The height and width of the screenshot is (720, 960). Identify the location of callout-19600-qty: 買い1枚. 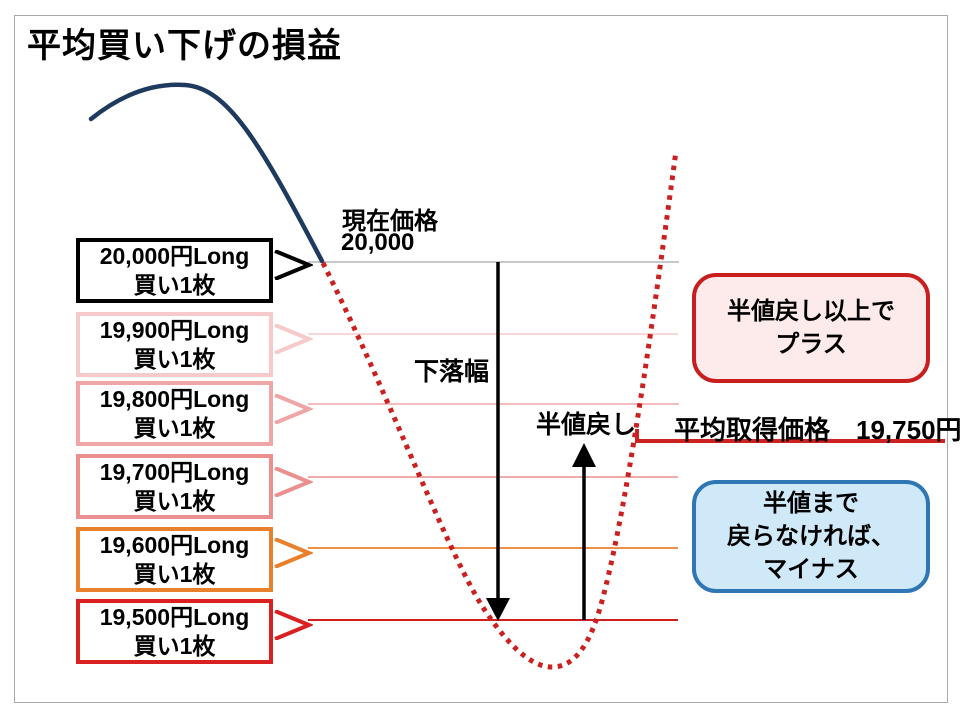
(174, 573).